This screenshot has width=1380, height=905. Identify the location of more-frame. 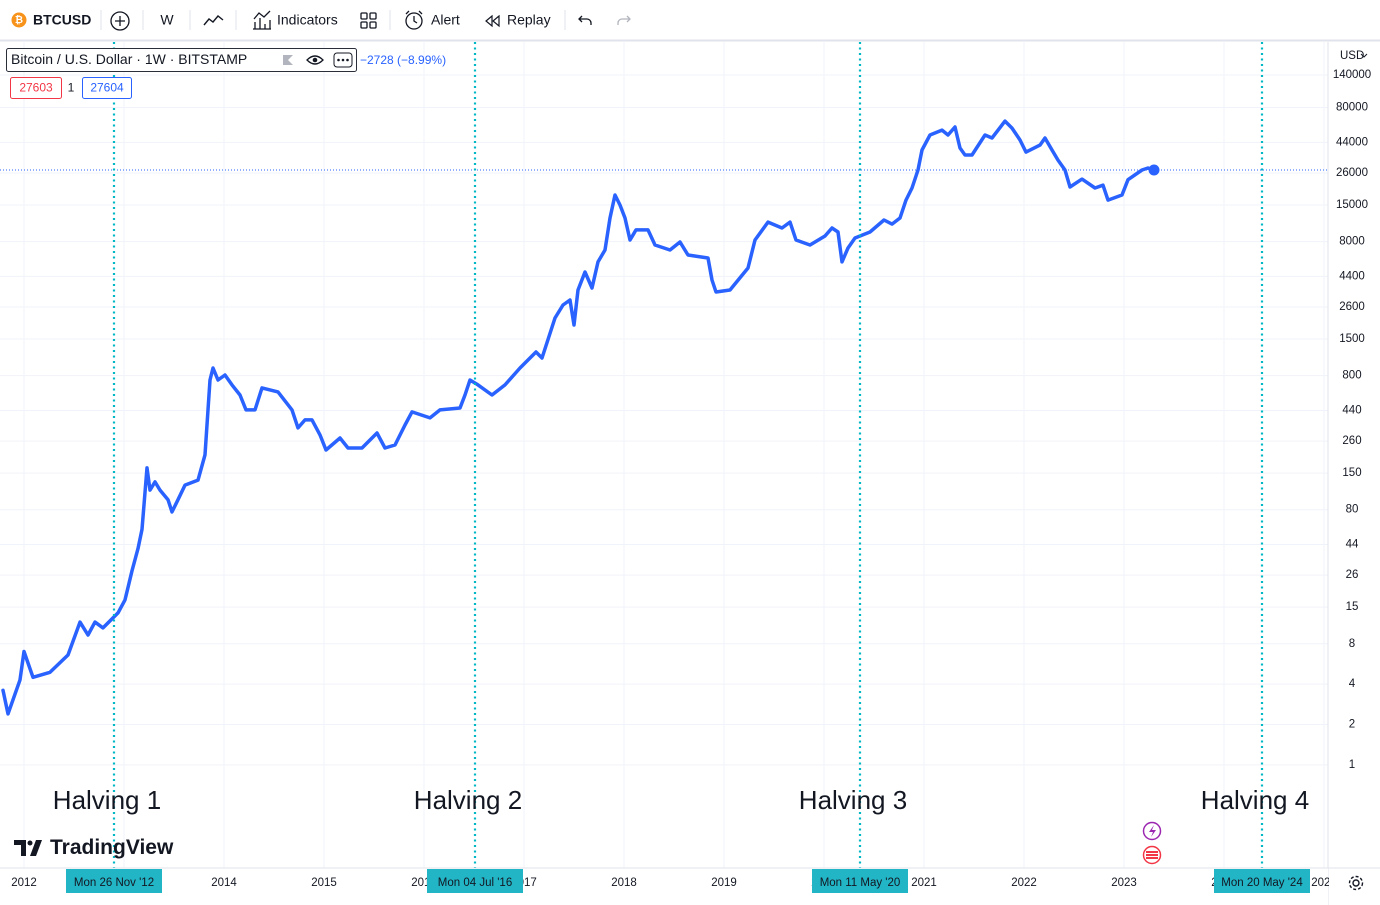
(343, 60).